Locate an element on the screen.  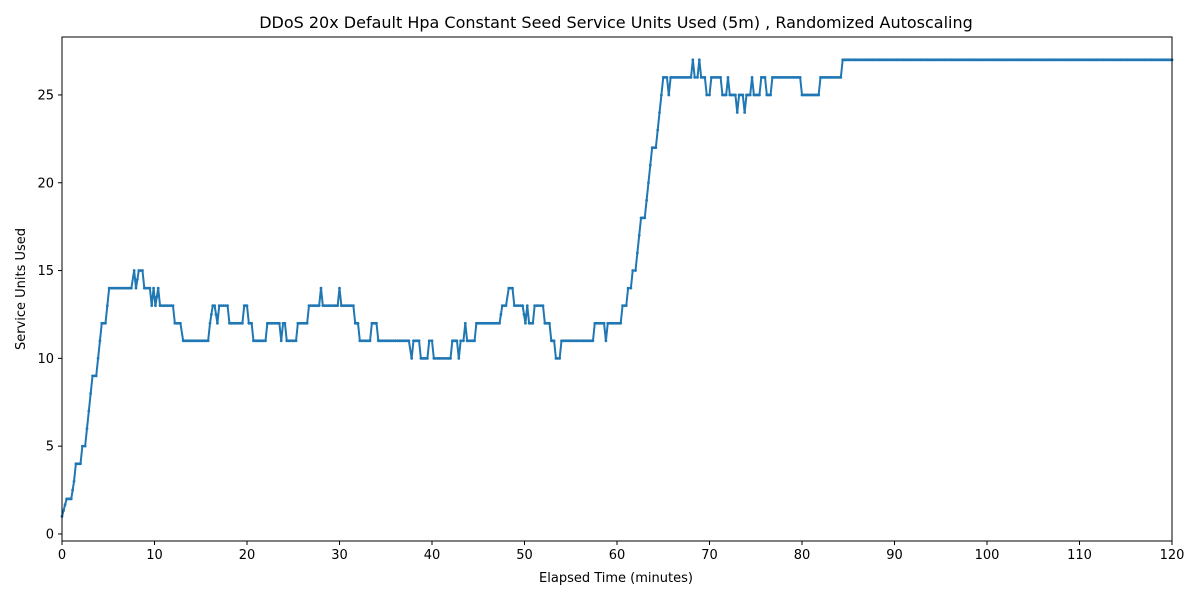
x-tick-label: 60 is located at coordinates (617, 555).